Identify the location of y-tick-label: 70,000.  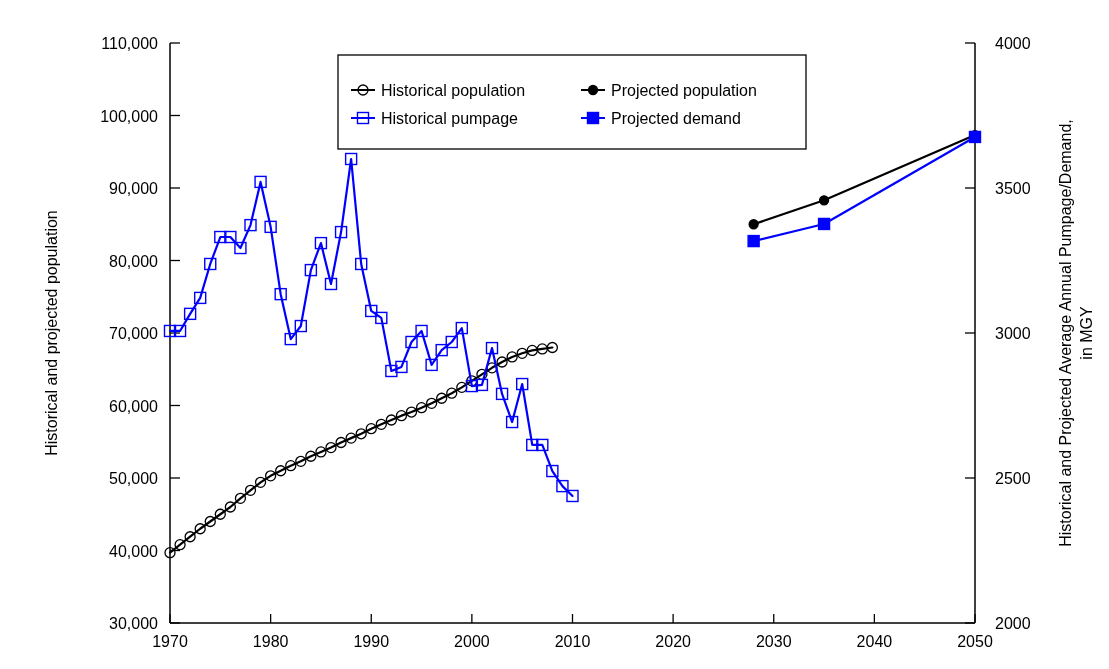
(134, 333).